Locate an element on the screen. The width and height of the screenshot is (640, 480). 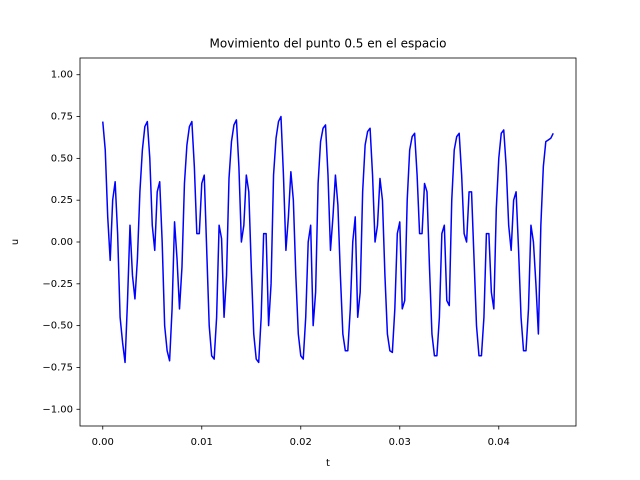
y-tick-label: −0.50 is located at coordinates (57, 326).